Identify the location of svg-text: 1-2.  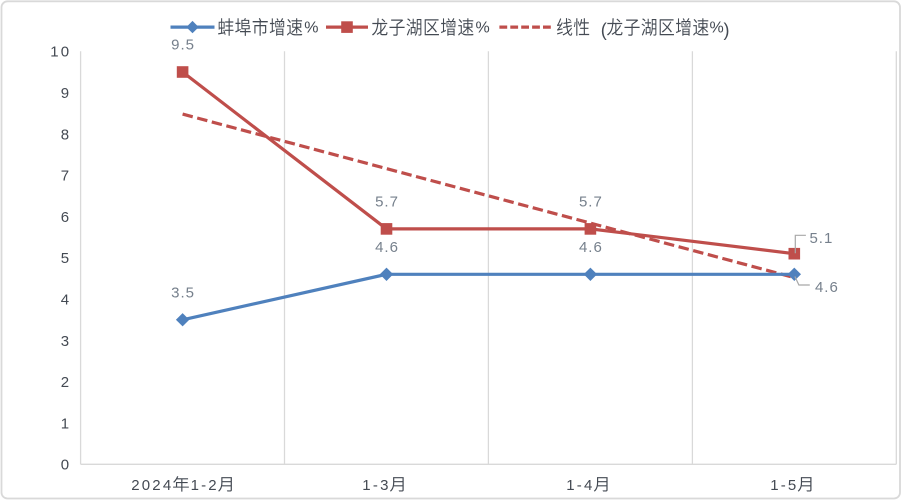
(204, 485).